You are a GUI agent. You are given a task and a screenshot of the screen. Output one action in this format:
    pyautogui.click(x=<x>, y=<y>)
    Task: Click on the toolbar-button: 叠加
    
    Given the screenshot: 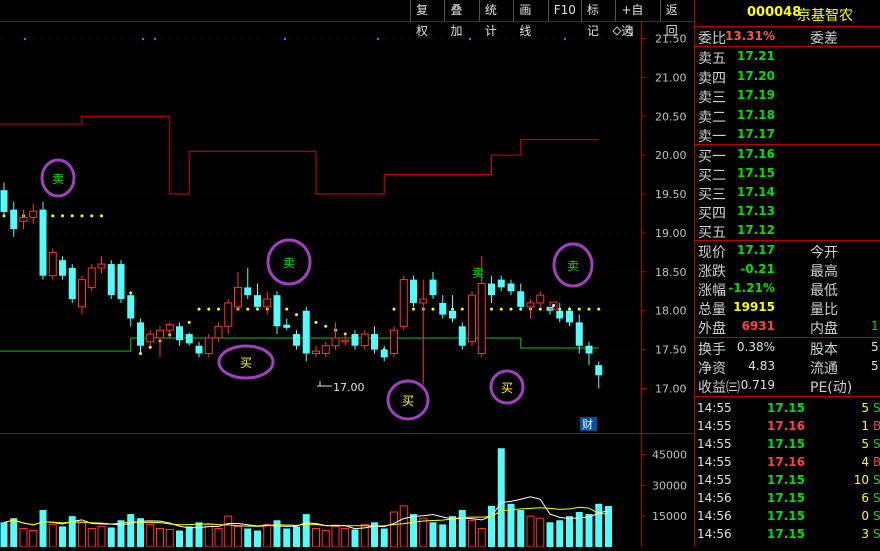 What is the action you would take?
    pyautogui.click(x=461, y=19)
    